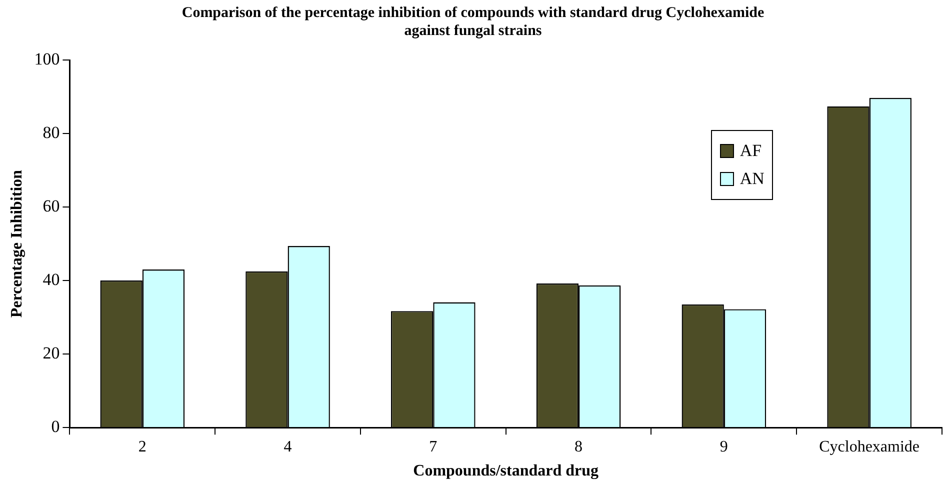 Image resolution: width=944 pixels, height=485 pixels. Describe the element at coordinates (47, 58) in the screenshot. I see `y-tick-label: 100` at that location.